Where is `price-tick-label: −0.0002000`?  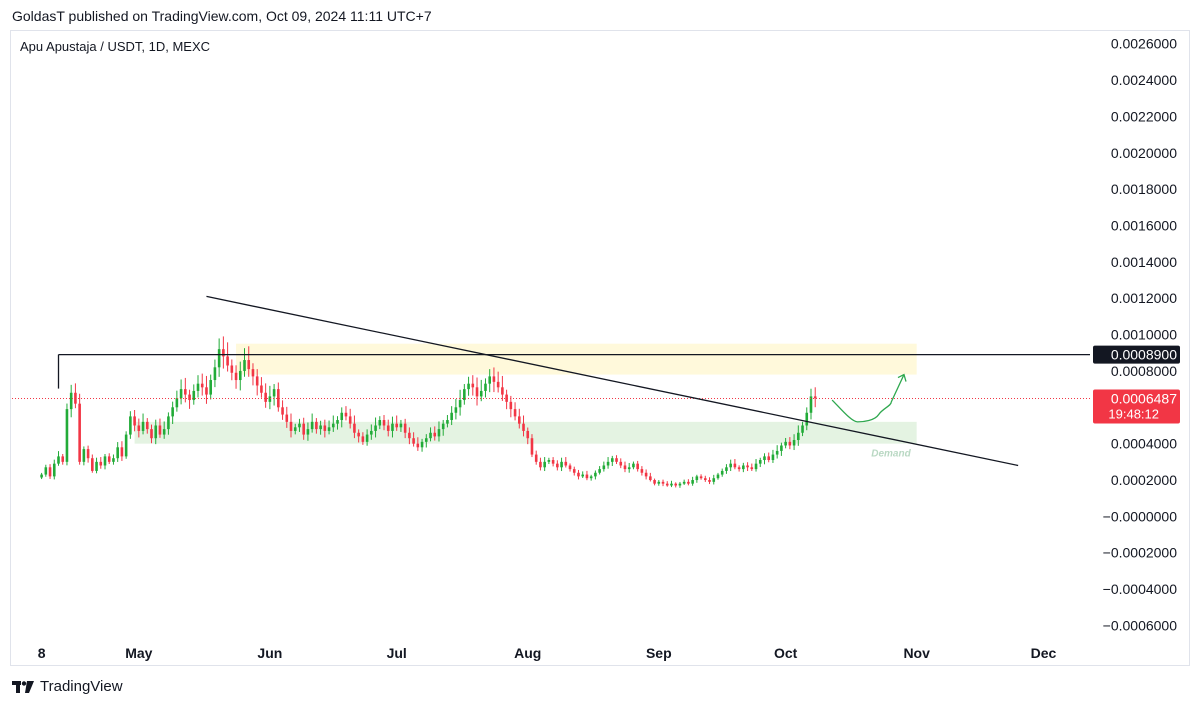
price-tick-label: −0.0002000 is located at coordinates (1140, 553).